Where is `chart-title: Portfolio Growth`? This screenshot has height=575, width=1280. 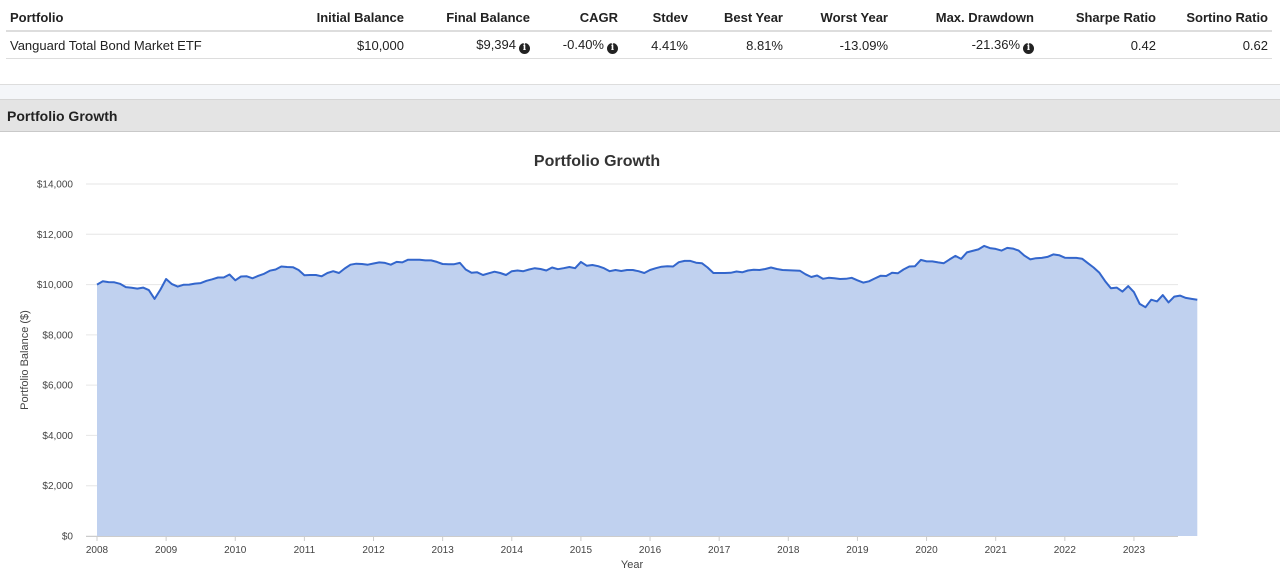
chart-title: Portfolio Growth is located at coordinates (597, 161).